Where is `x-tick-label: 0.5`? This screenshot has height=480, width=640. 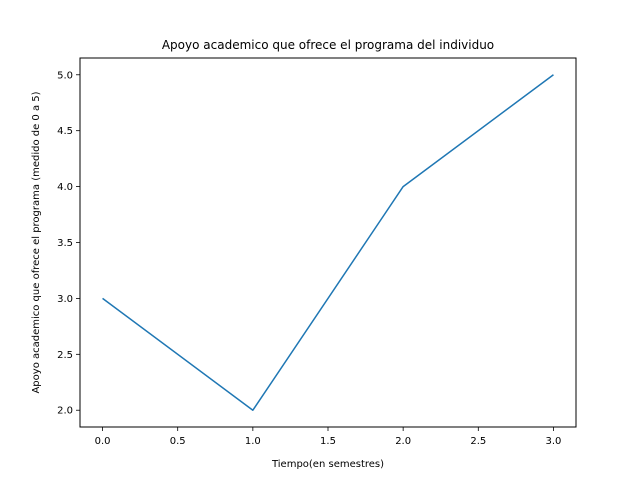
x-tick-label: 0.5 is located at coordinates (178, 441).